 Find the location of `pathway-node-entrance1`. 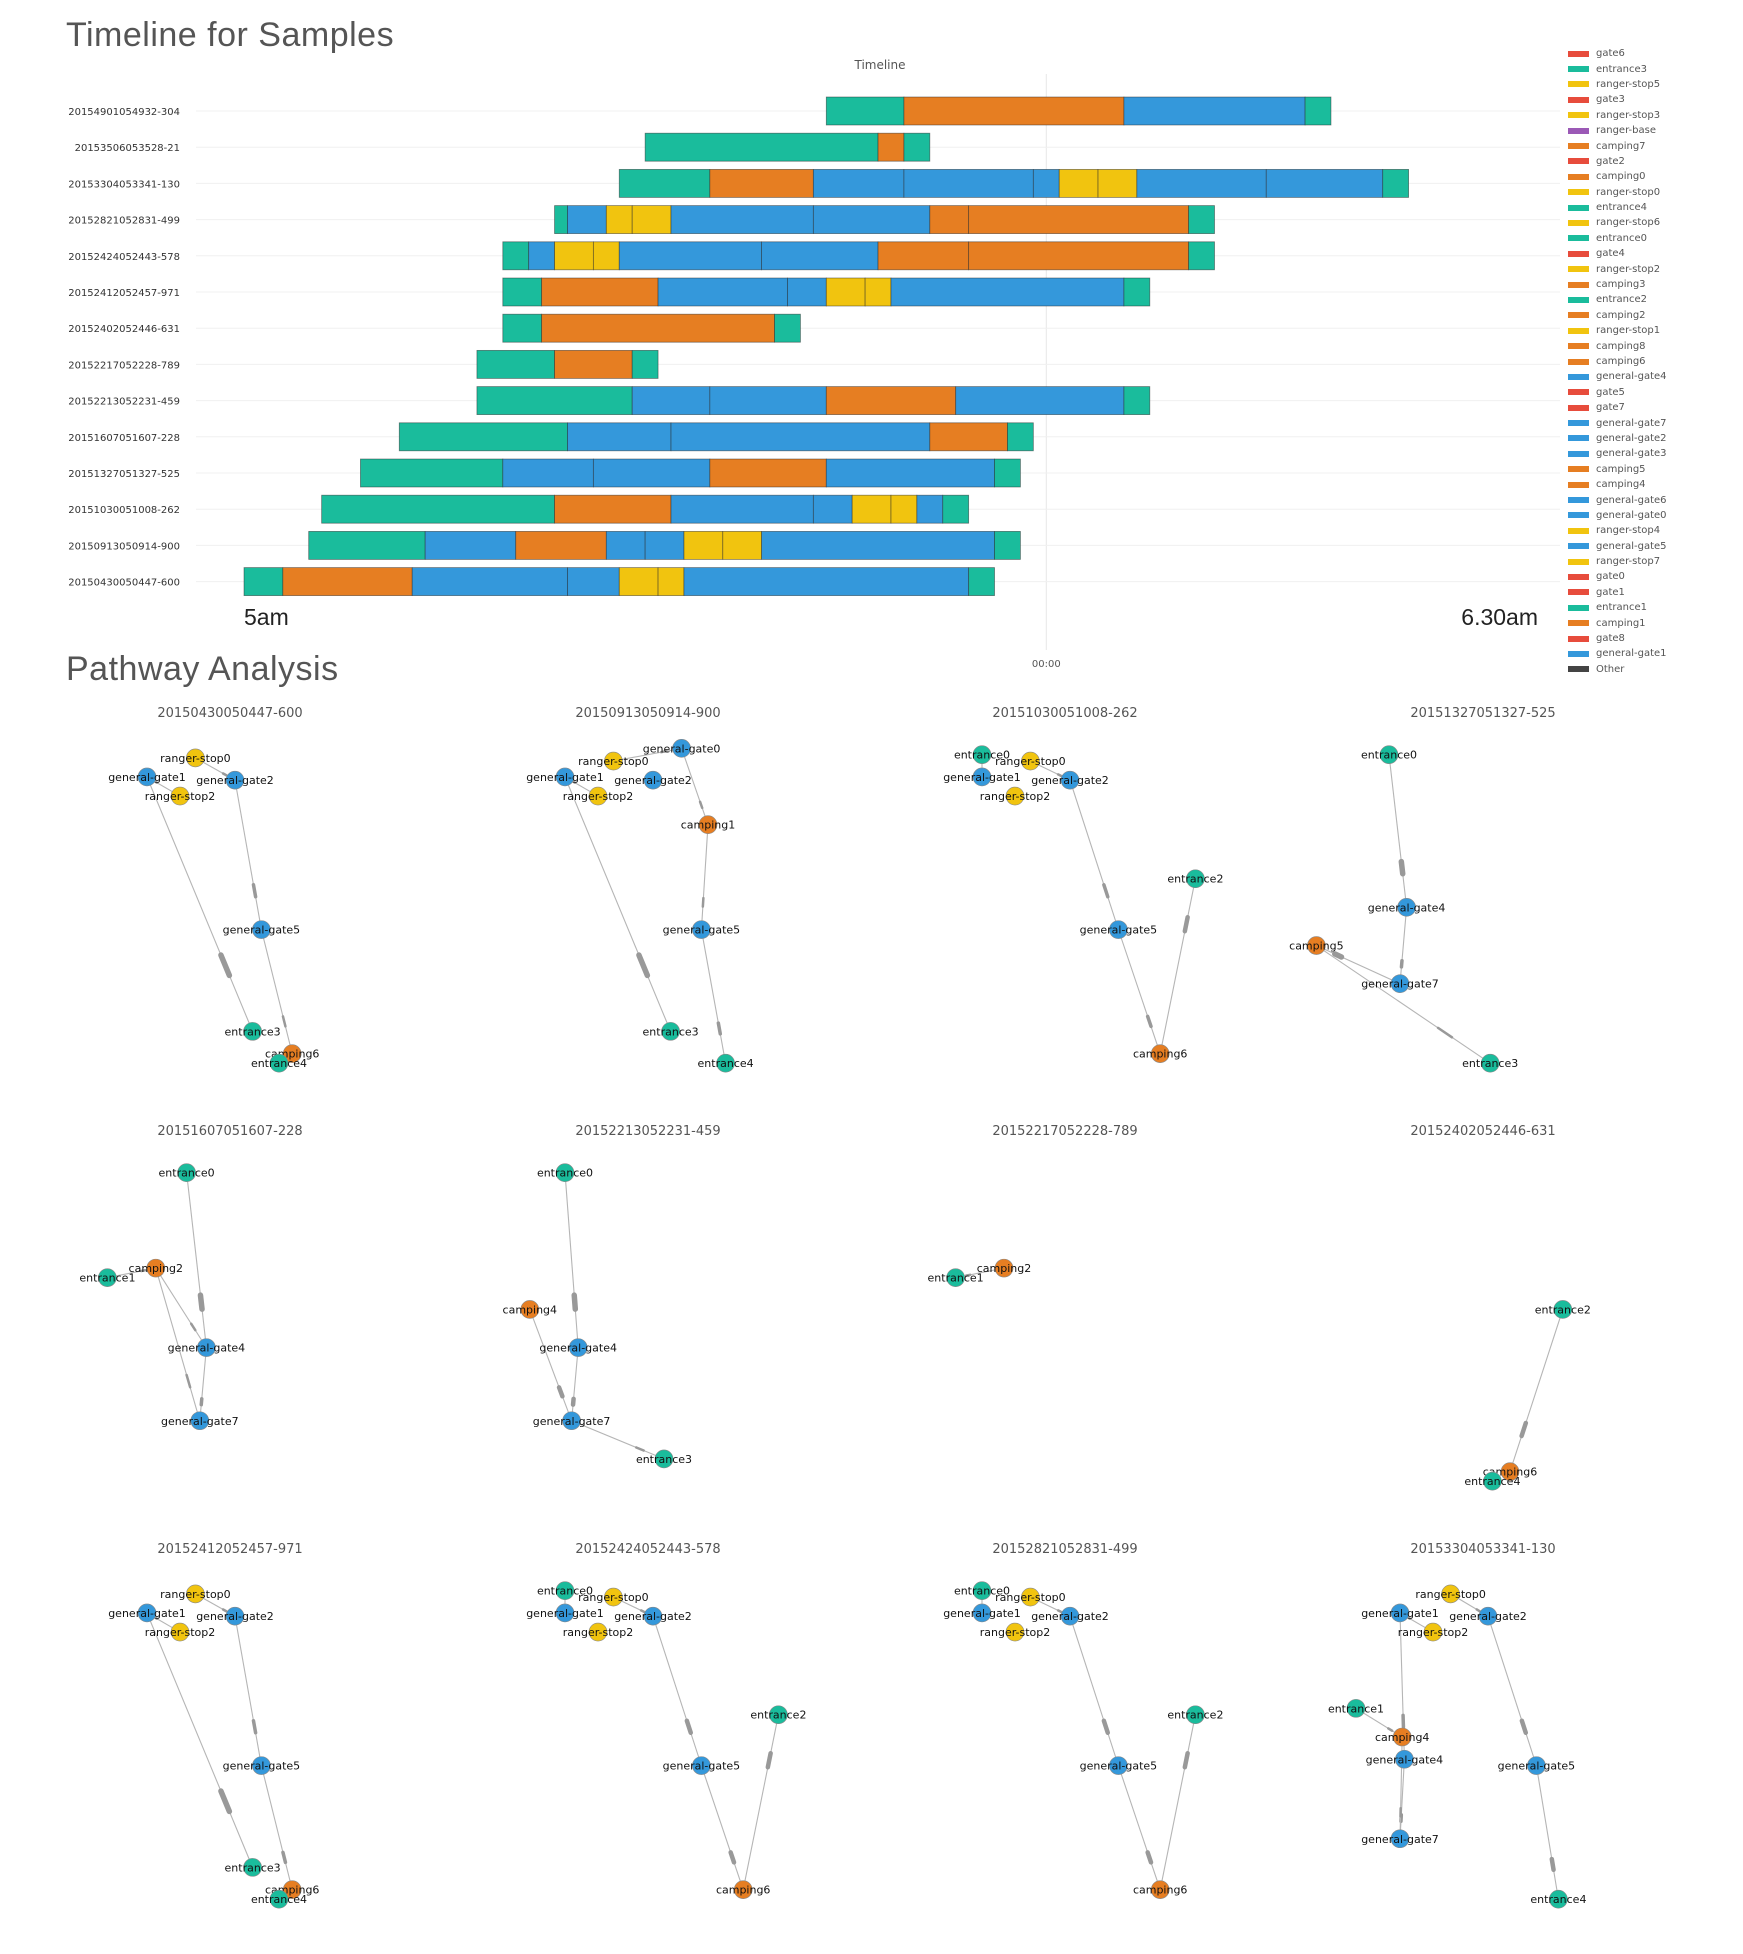

pathway-node-entrance1 is located at coordinates (107, 1277).